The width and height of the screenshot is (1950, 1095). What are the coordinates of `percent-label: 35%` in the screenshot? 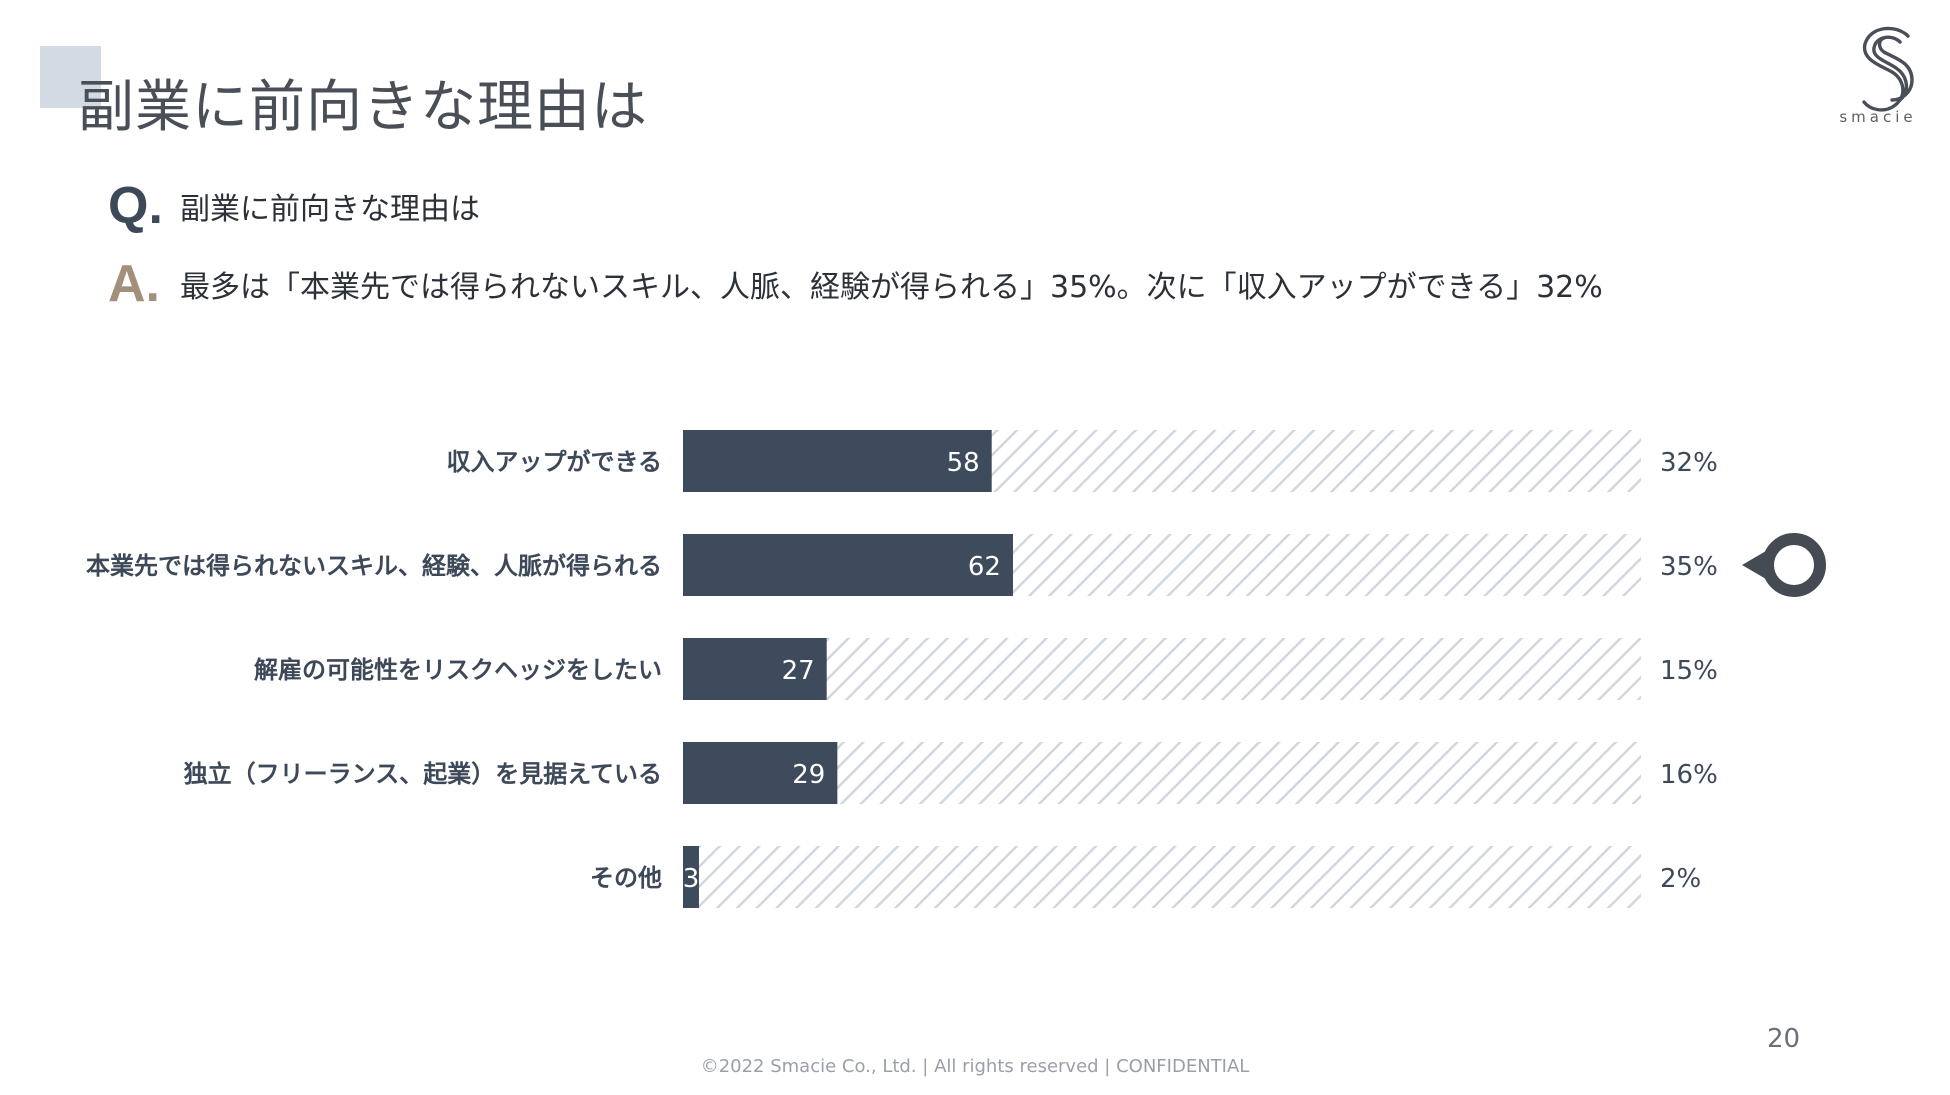 It's located at (1689, 567).